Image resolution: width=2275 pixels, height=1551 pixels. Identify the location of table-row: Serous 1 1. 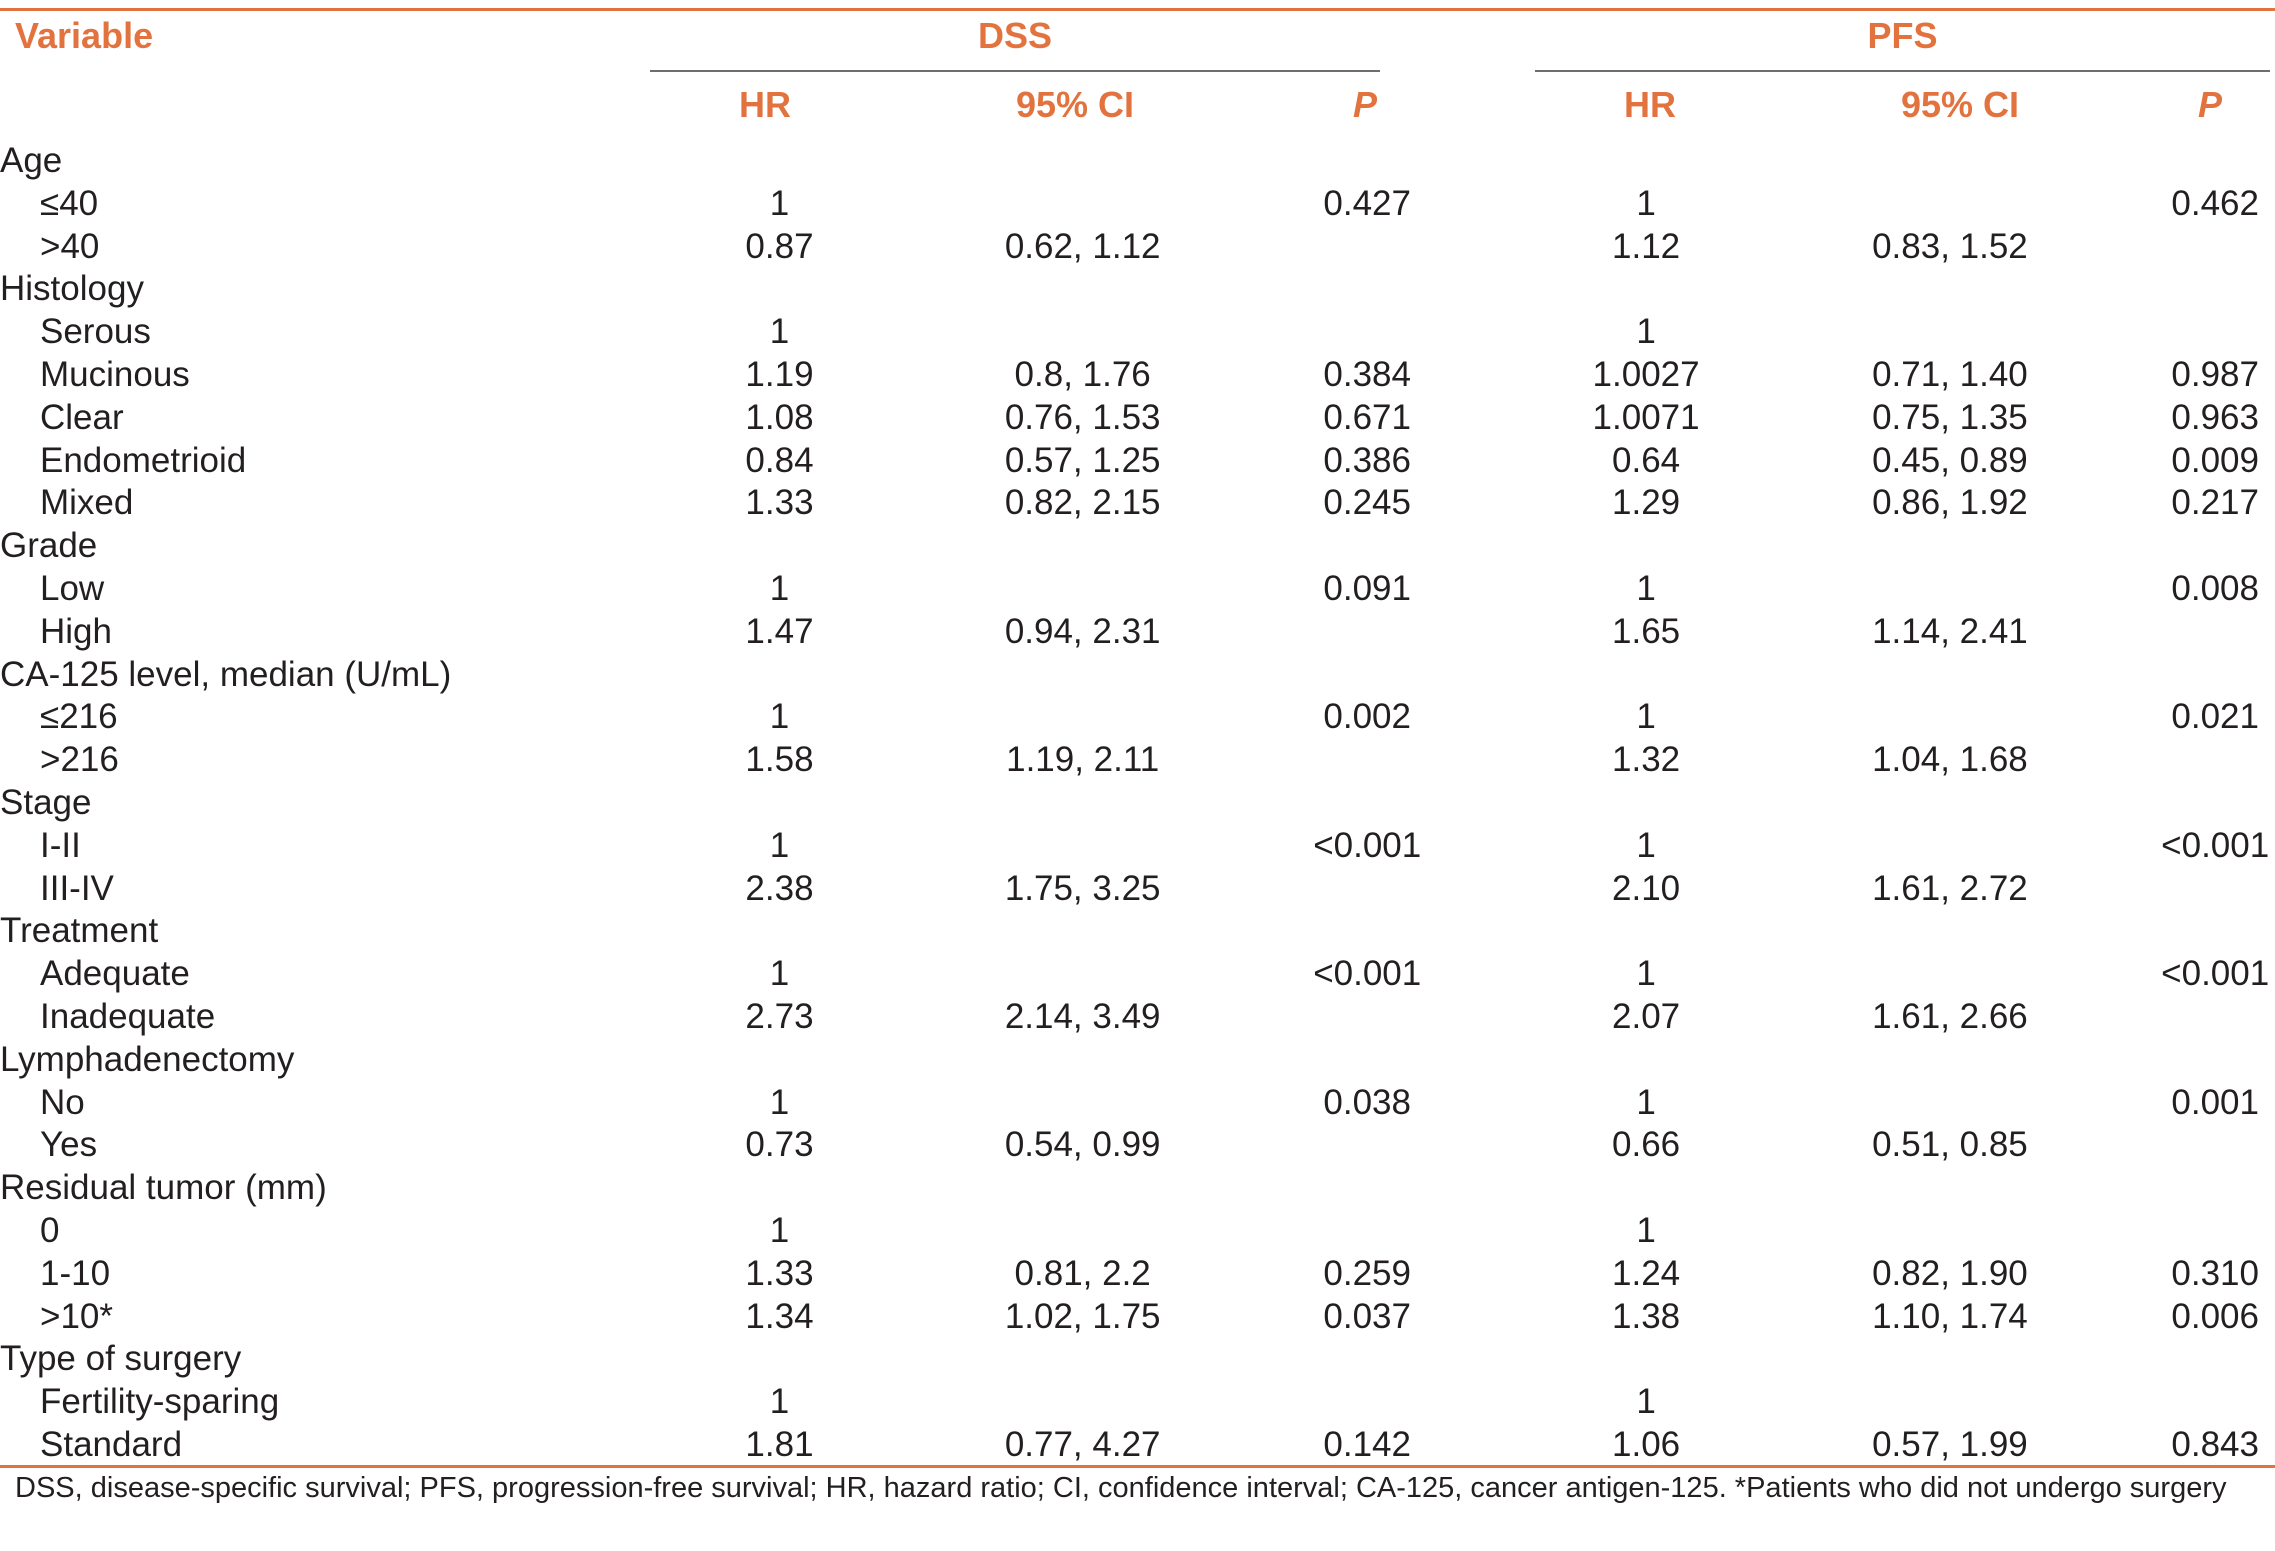
(1137, 332).